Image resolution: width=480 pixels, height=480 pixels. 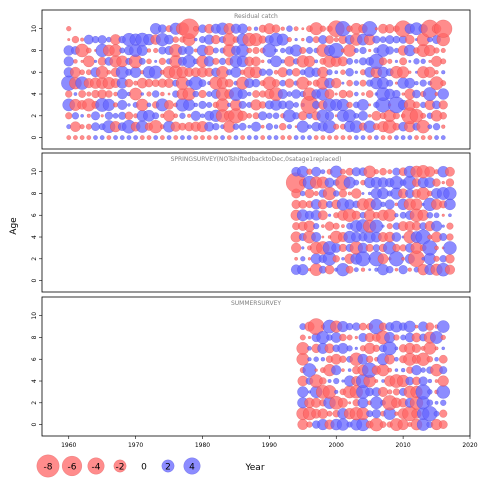 What do you see at coordinates (72, 468) in the screenshot?
I see `legend-label: -6` at bounding box center [72, 468].